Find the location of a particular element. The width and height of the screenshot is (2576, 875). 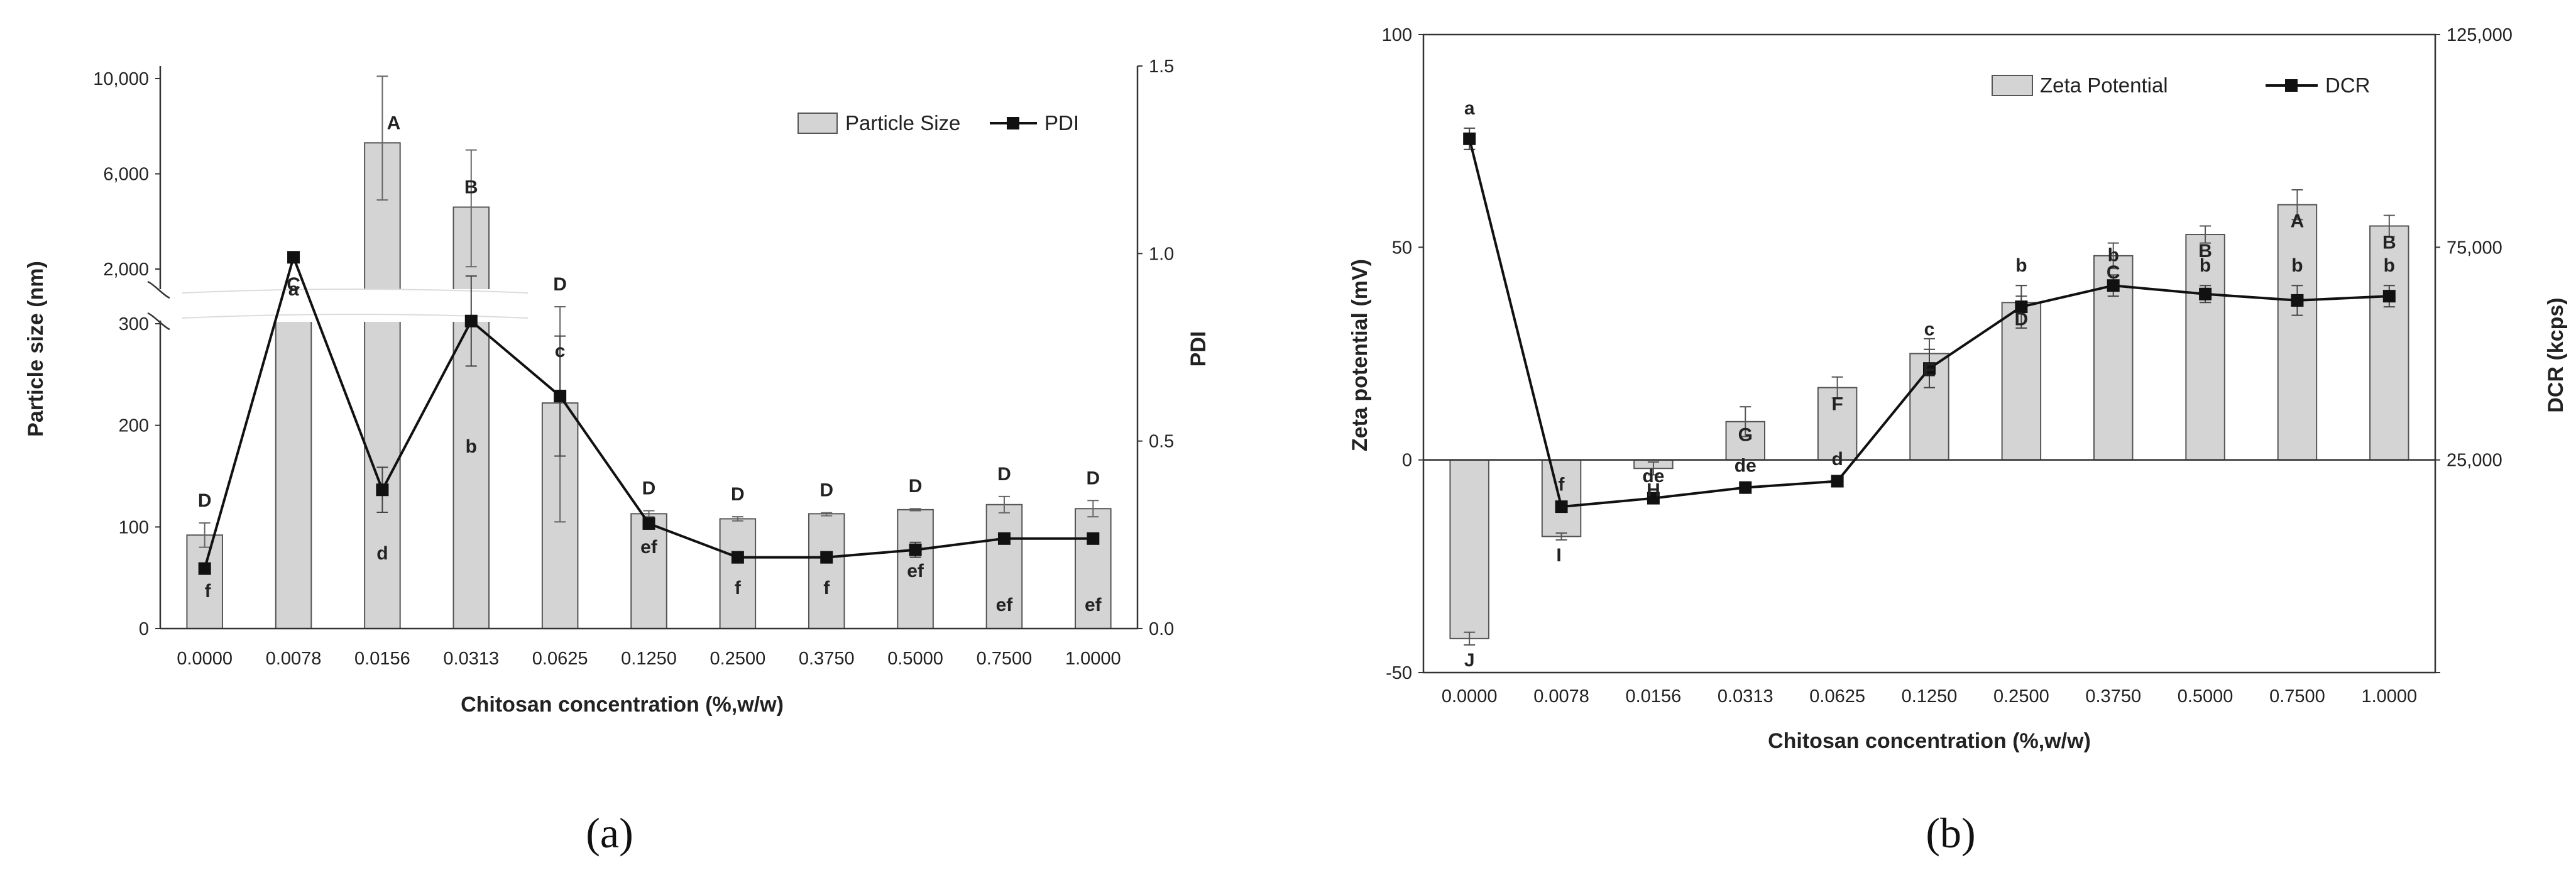

pdi-significance-letter: a is located at coordinates (293, 289).